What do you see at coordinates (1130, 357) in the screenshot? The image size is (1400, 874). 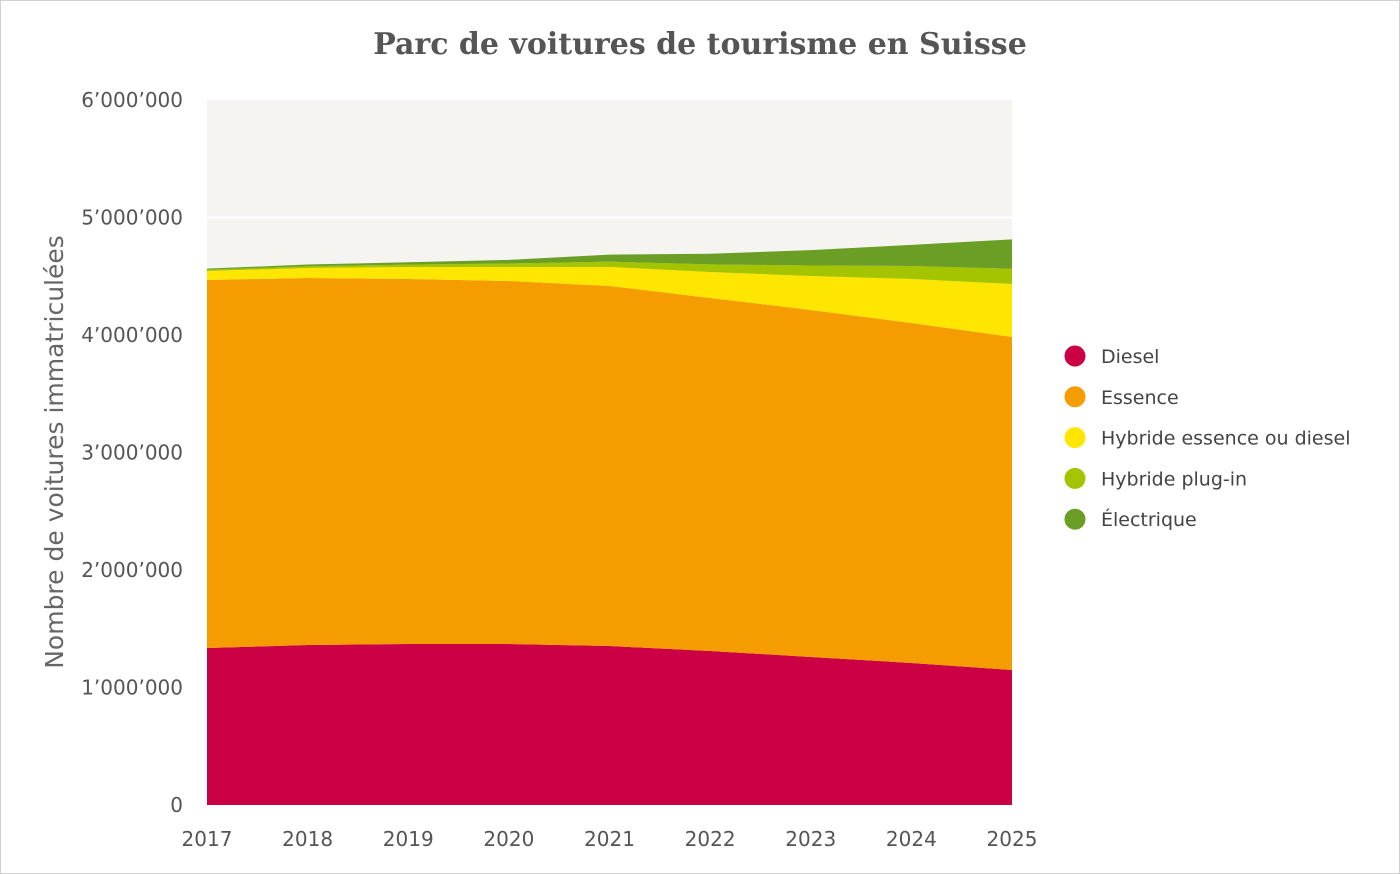 I see `legend-label: Diesel` at bounding box center [1130, 357].